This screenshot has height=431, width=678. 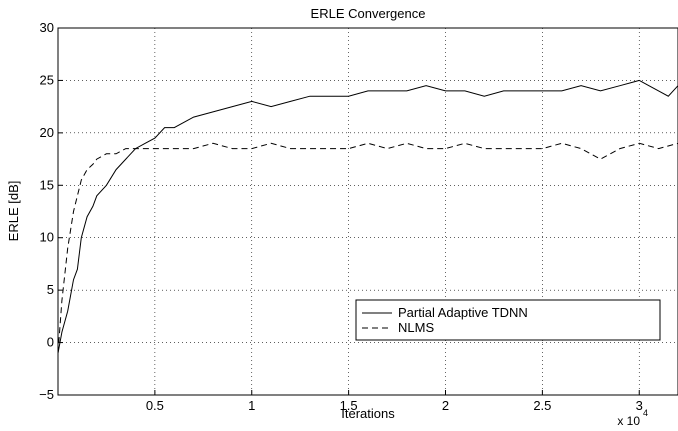 What do you see at coordinates (50, 289) in the screenshot?
I see `y-tick-label: 5` at bounding box center [50, 289].